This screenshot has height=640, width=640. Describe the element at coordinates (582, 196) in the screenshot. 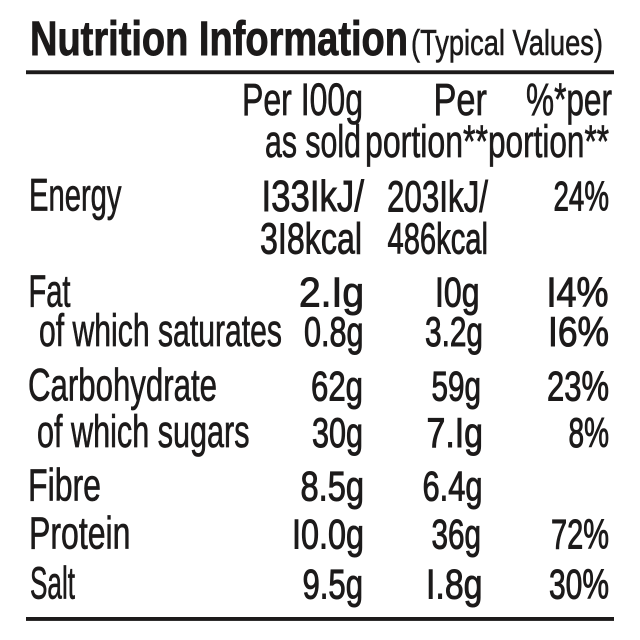

I see `svg-text: 24%` at that location.